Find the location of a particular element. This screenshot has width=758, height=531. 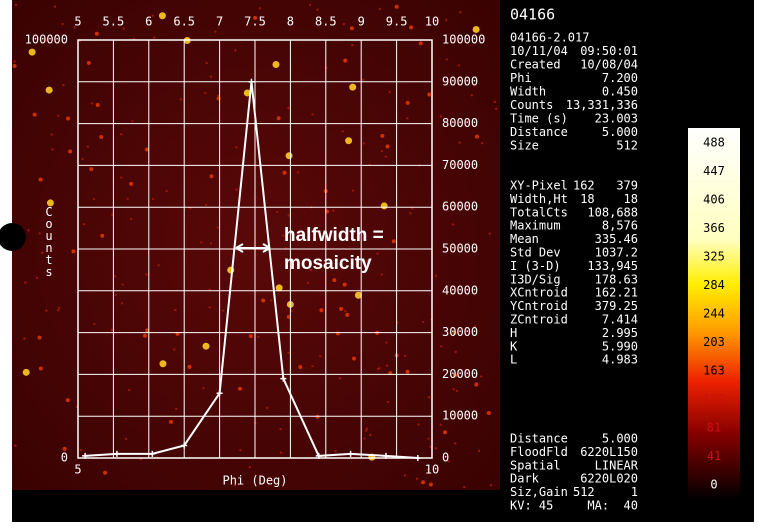

colorbar-label: 447 is located at coordinates (714, 171).